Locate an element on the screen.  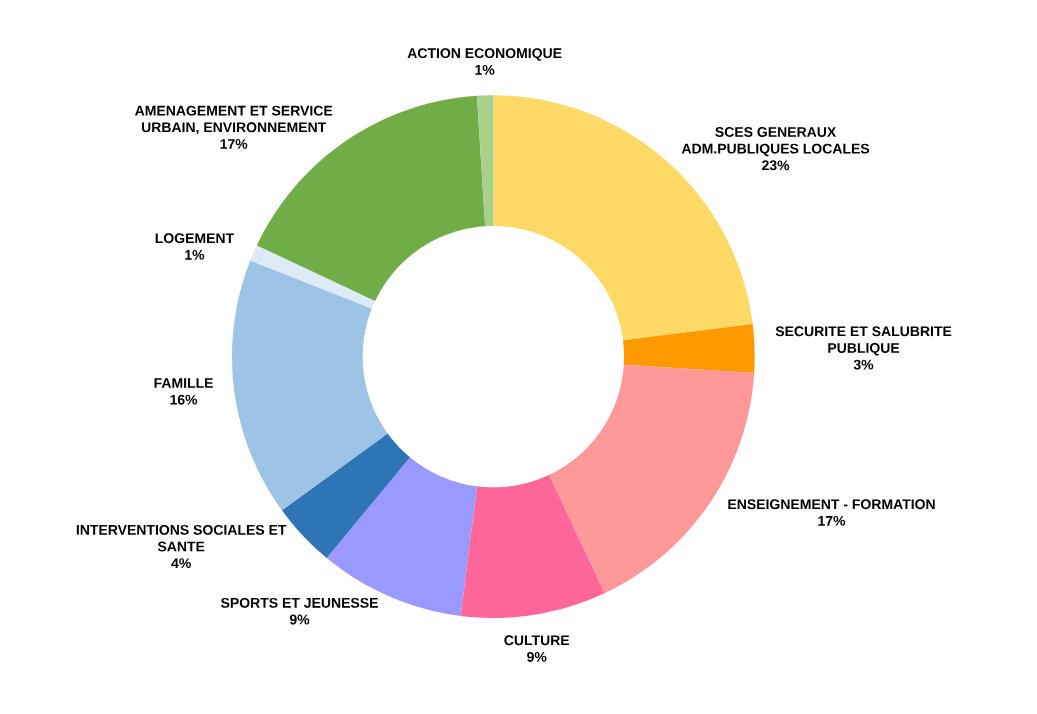
slice-label: LOGEMENT is located at coordinates (194, 238).